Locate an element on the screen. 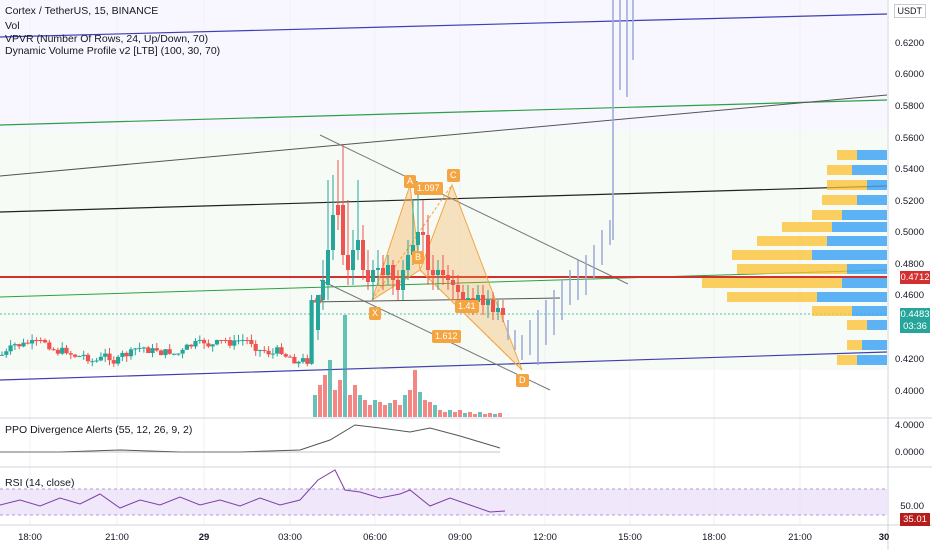 The height and width of the screenshot is (550, 932). price-tick: 0.5000 is located at coordinates (909, 232).